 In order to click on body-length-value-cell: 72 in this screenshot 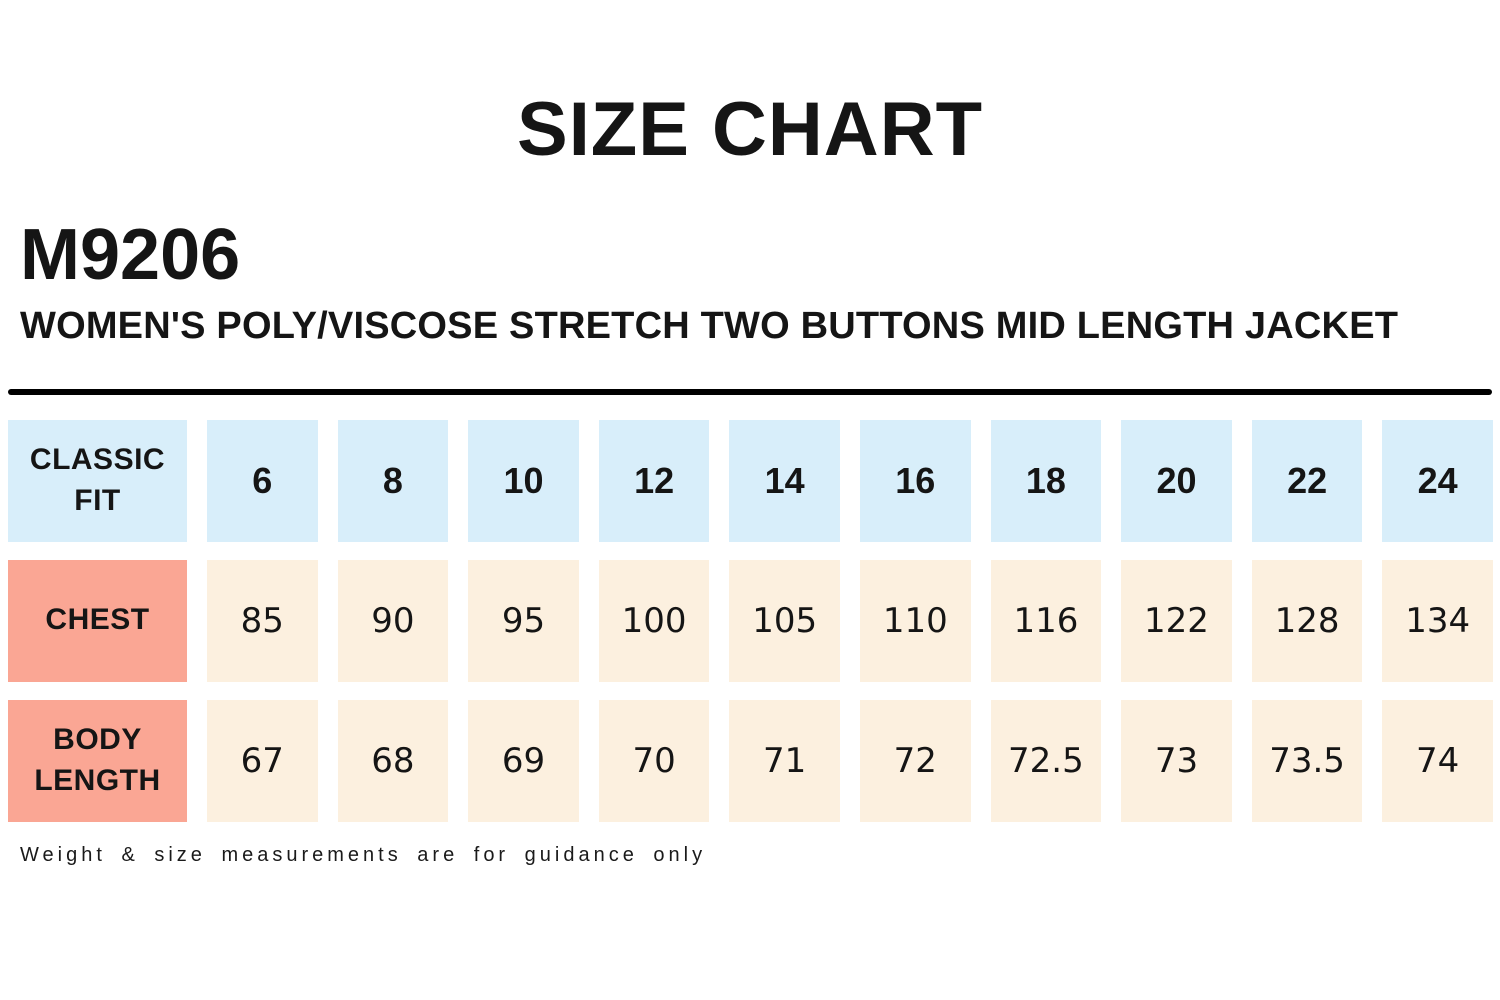, I will do `click(915, 760)`.